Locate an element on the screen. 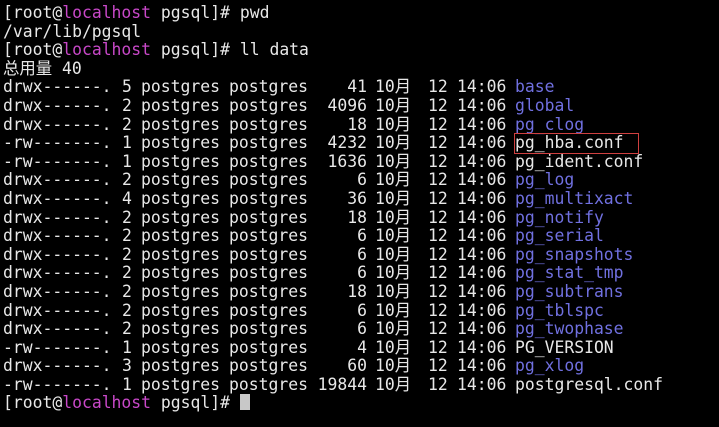  prompt-line: [root@localhost pgsql]# is located at coordinates (361, 403).